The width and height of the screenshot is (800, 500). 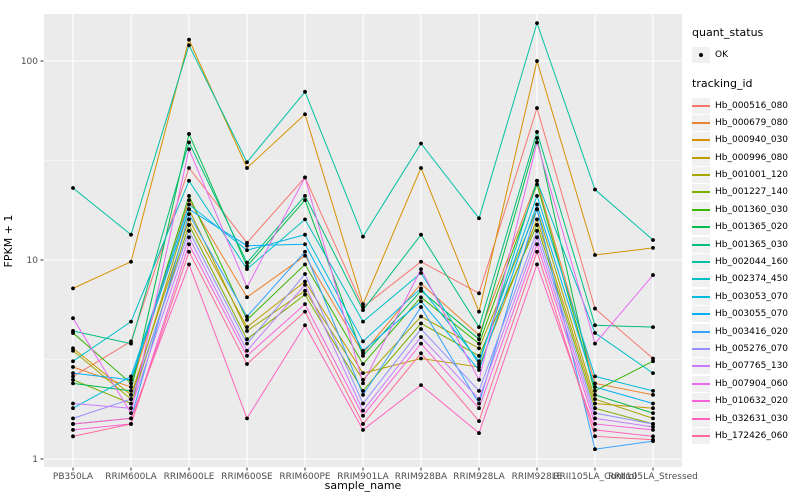 I want to click on legend-label: Hb_000516_080, so click(x=752, y=105).